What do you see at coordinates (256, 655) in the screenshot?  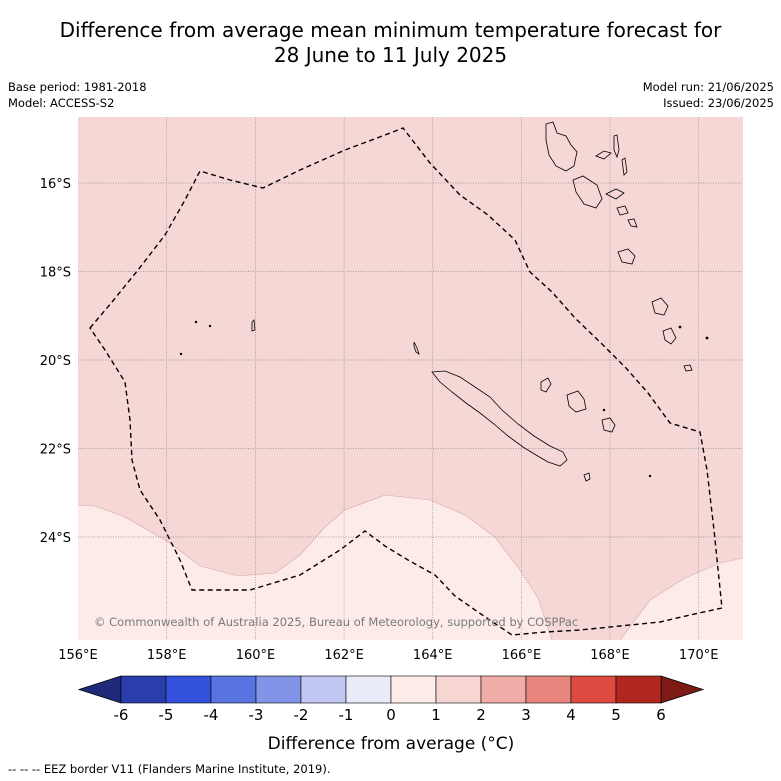 I see `lon-label: 160°E` at bounding box center [256, 655].